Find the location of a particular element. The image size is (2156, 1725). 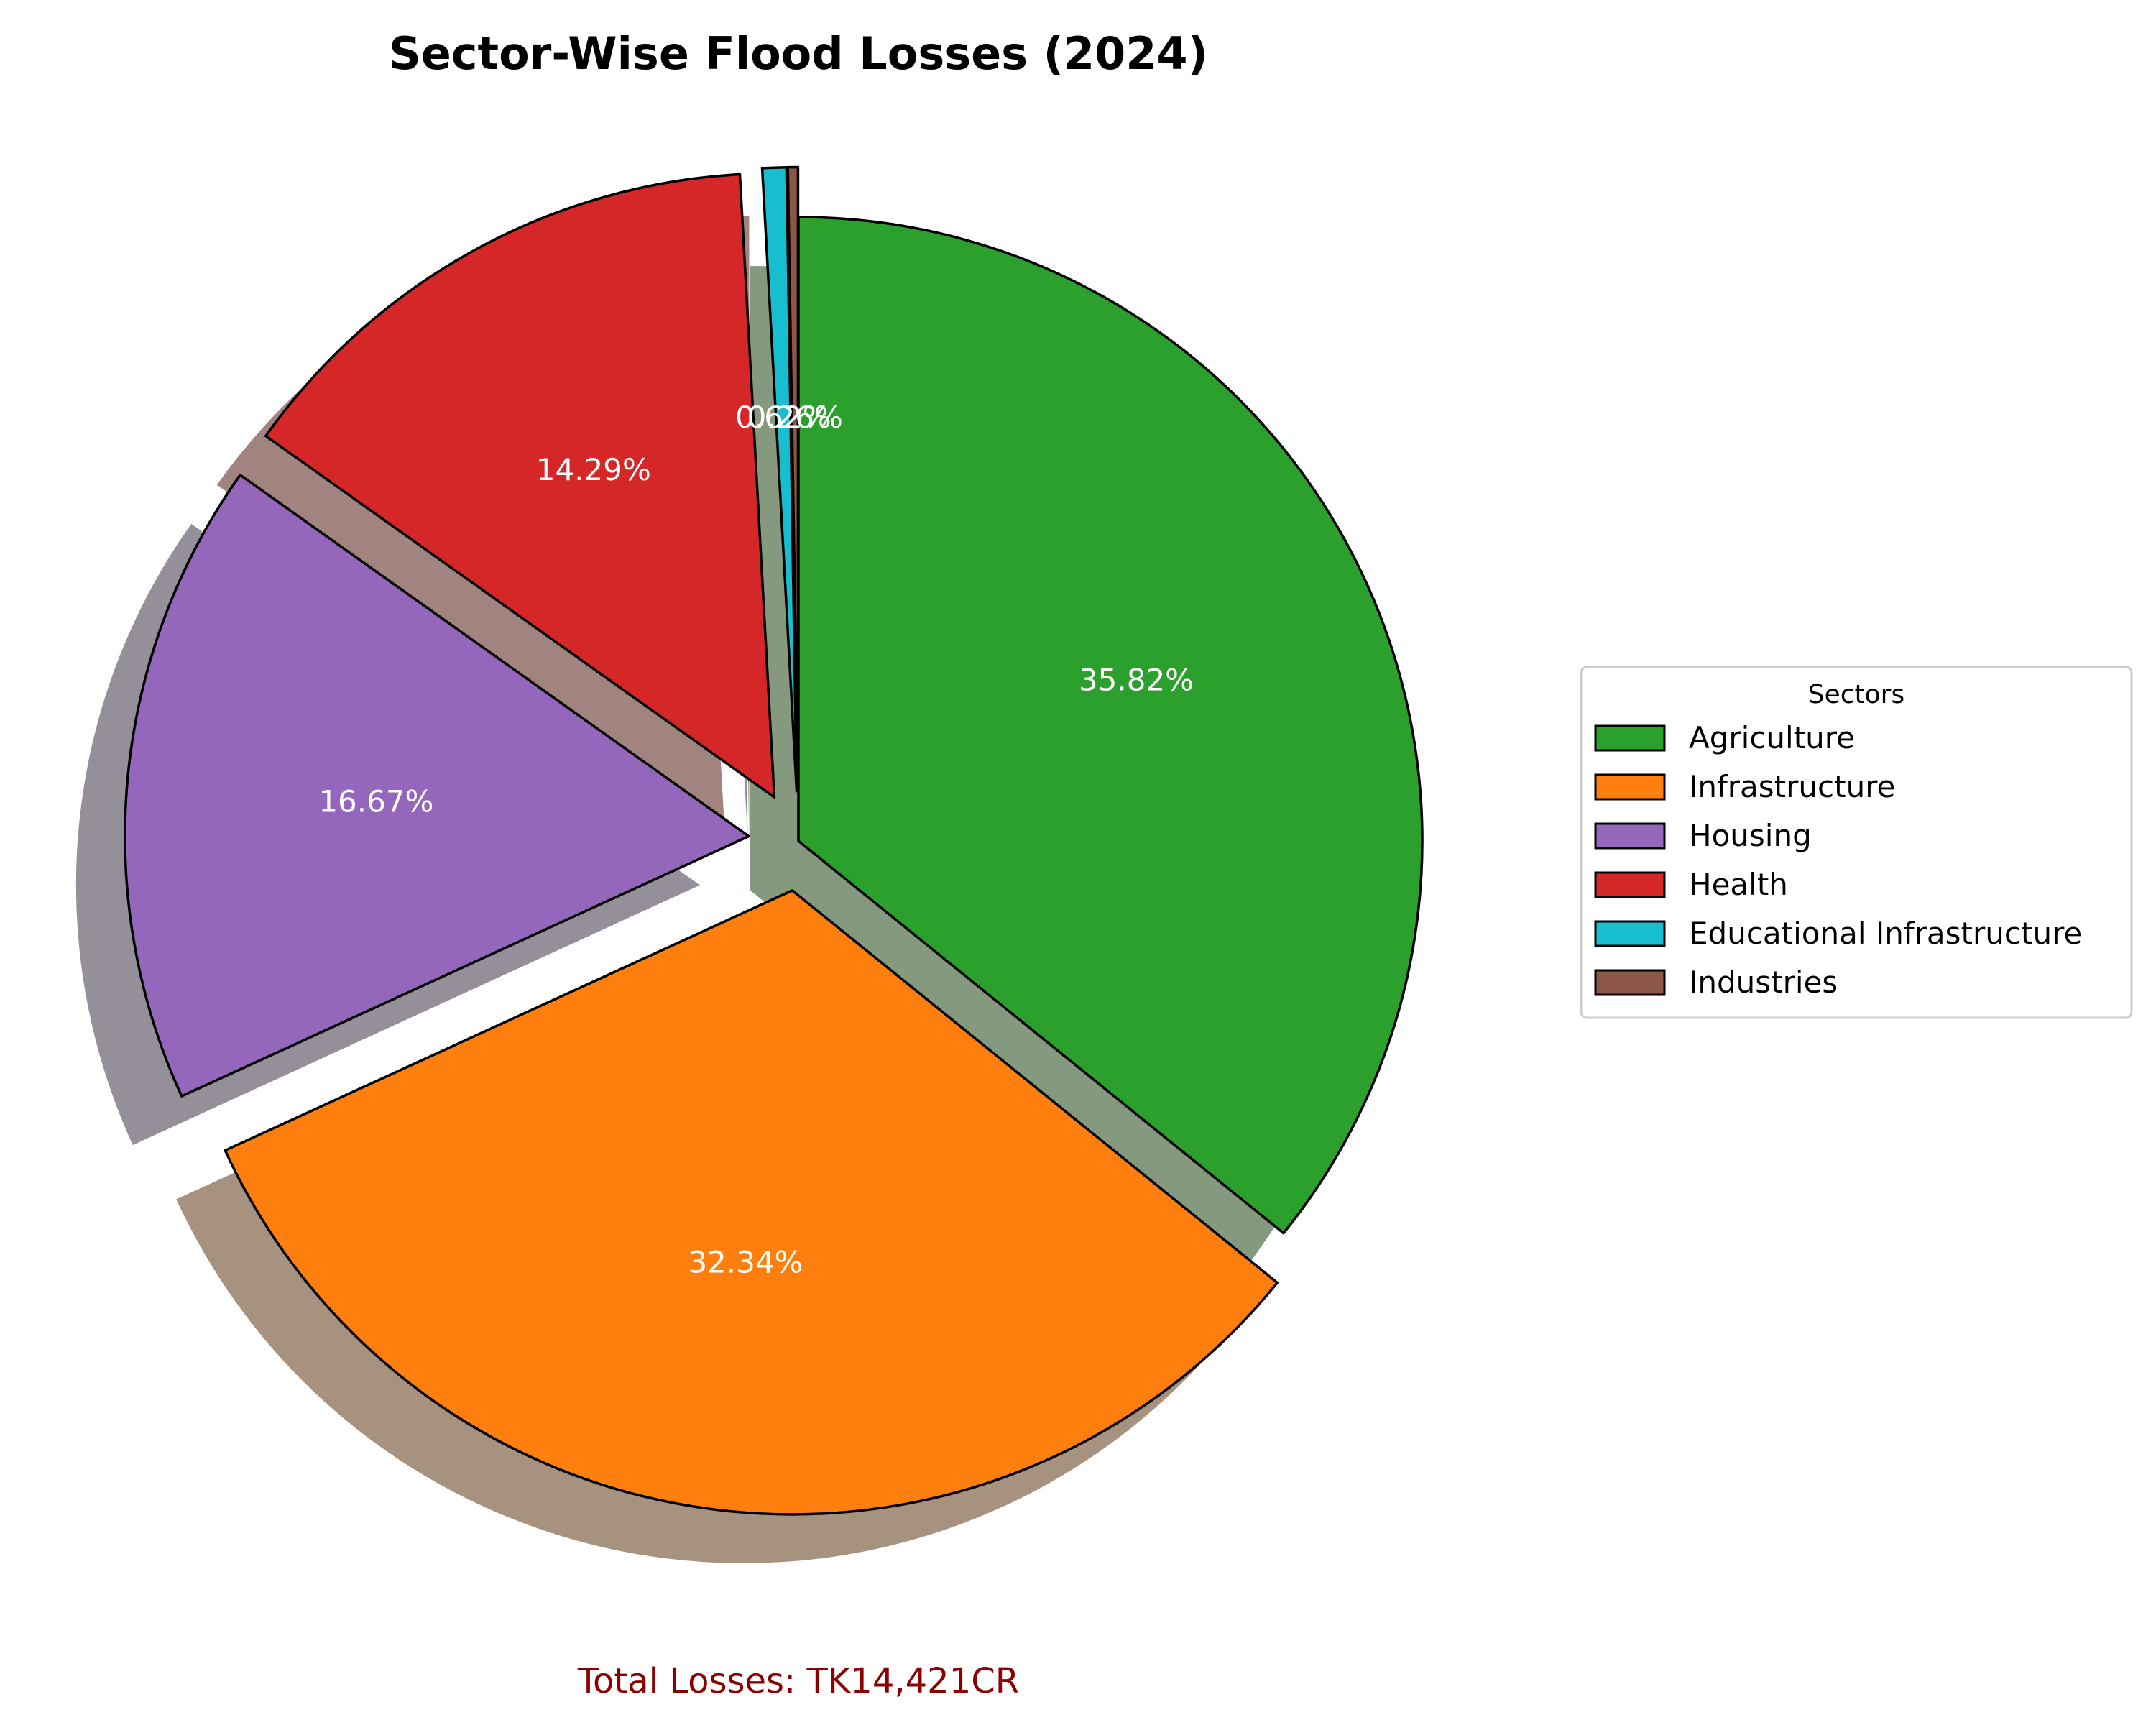

pct-label-agriculture: 35.82% is located at coordinates (1136, 680).